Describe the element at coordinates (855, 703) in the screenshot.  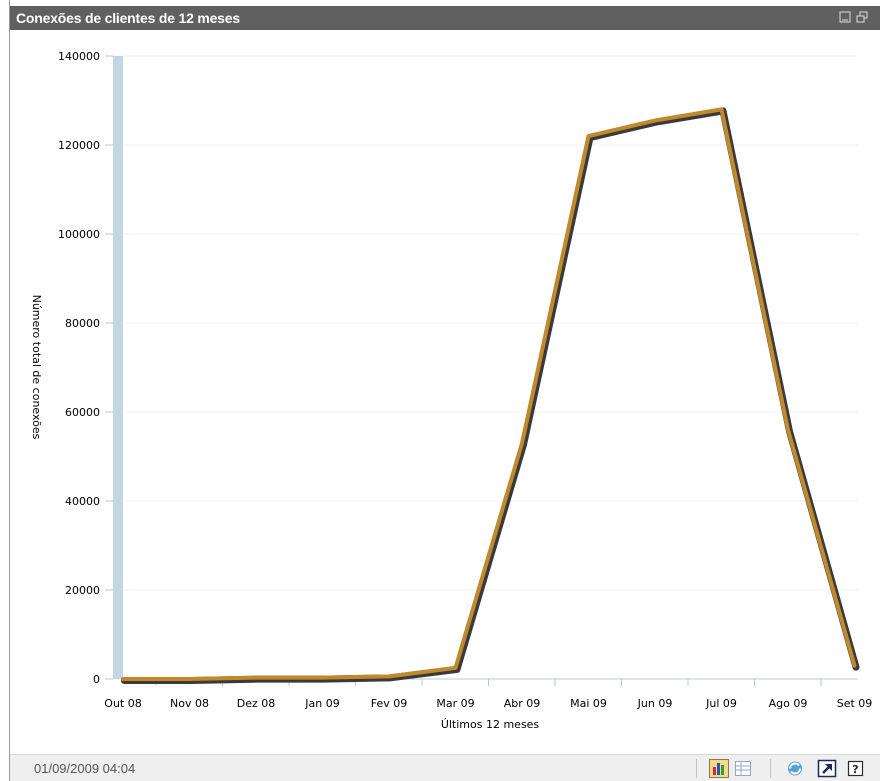
I see `x-tick-label: Set 09` at that location.